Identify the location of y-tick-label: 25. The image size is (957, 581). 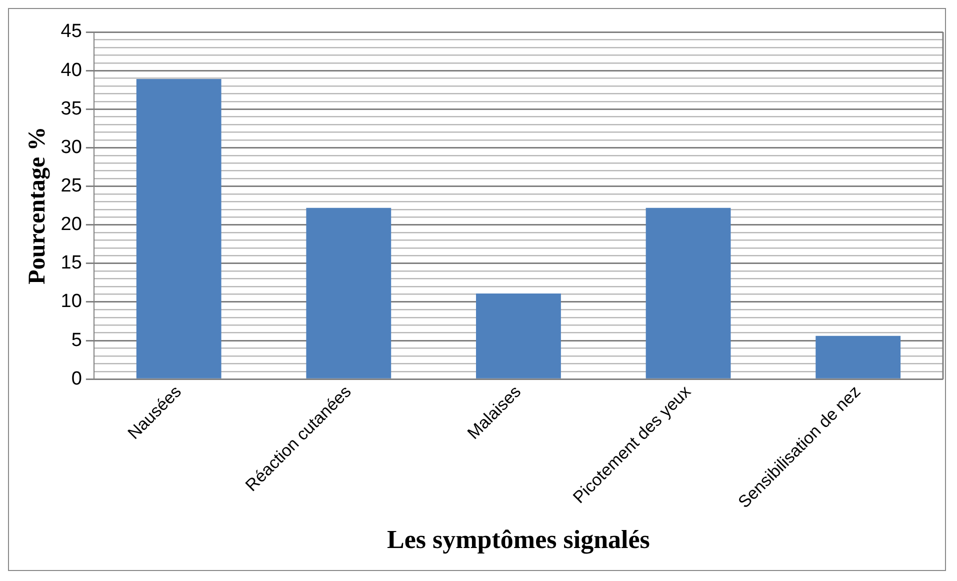
(71, 186).